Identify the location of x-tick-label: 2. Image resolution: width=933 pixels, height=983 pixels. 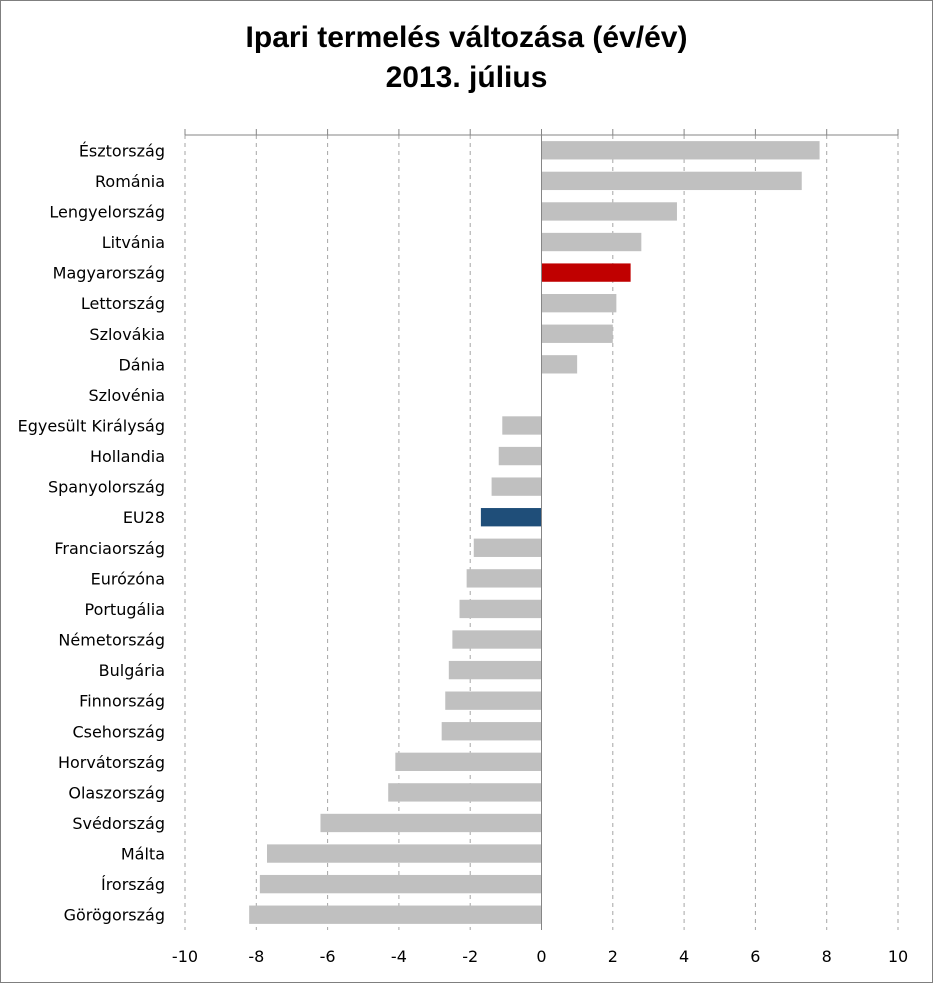
(613, 956).